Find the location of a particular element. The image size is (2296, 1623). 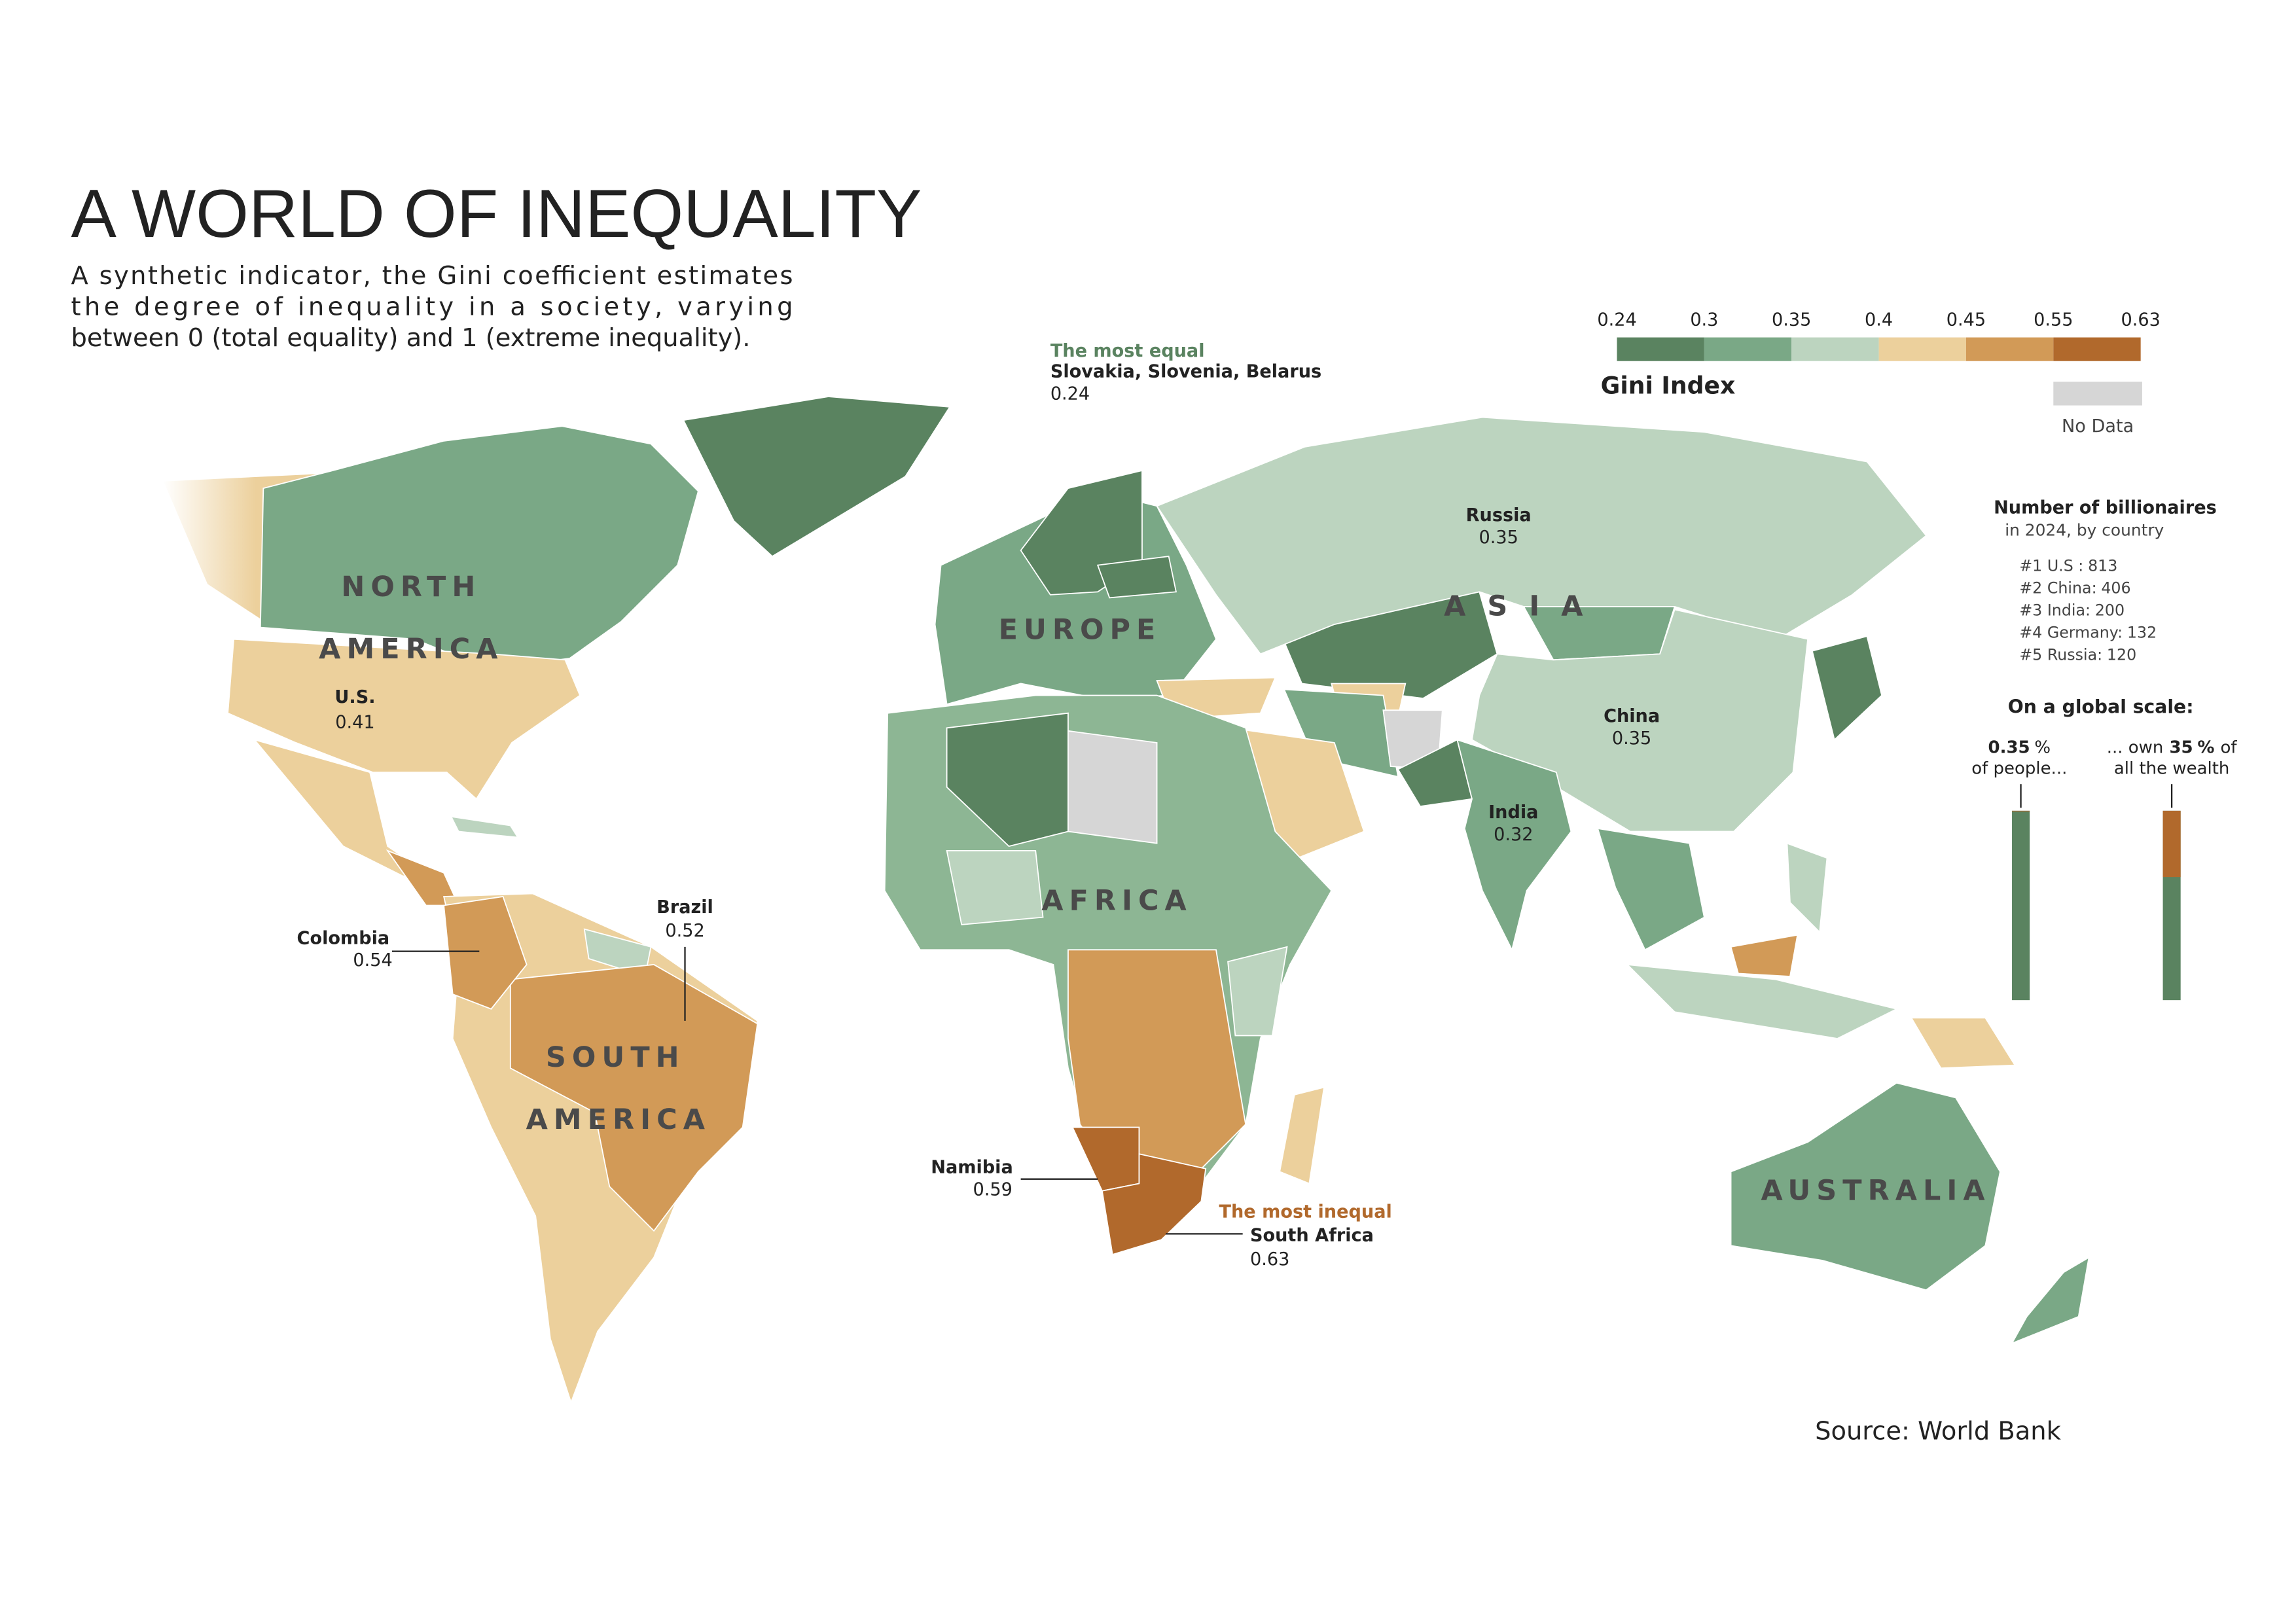

west-africa is located at coordinates (995, 887).